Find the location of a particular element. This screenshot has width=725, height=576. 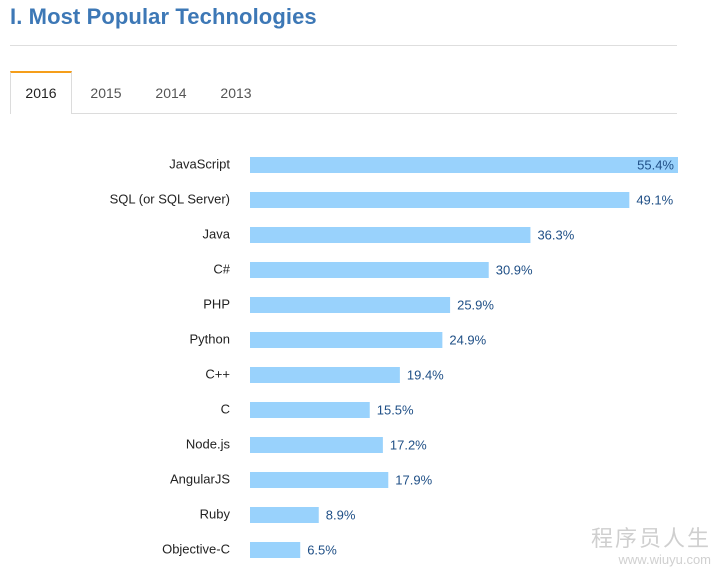

year-tabs: 2016 2015 2014 2013 is located at coordinates (343, 92).